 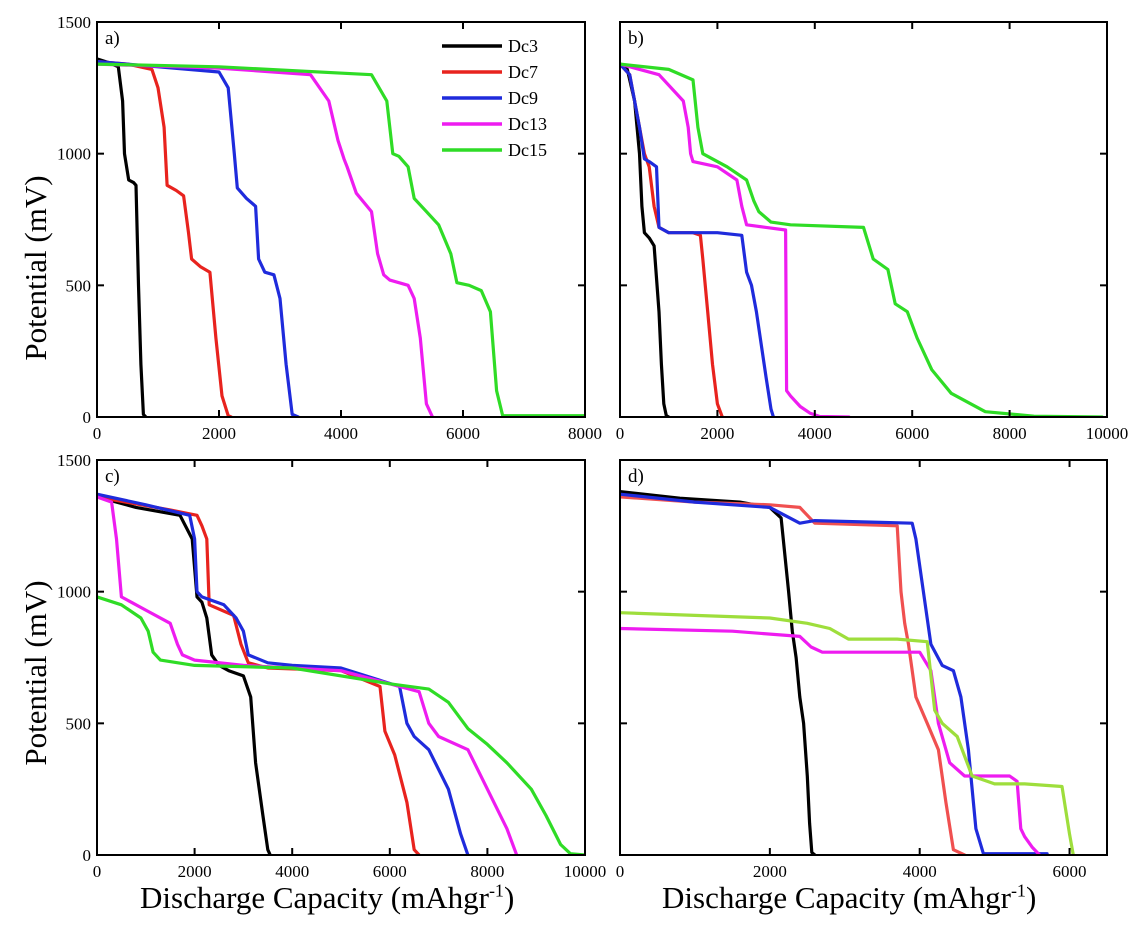 What do you see at coordinates (314, 897) in the screenshot?
I see `x-axis-label-left-main: Discharge Capacity (mAhgr` at bounding box center [314, 897].